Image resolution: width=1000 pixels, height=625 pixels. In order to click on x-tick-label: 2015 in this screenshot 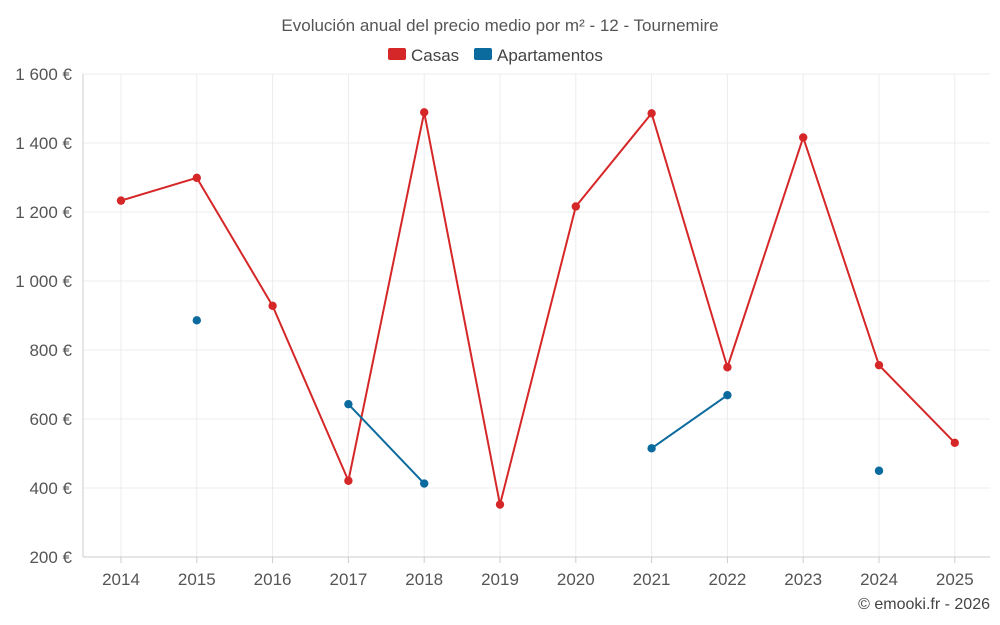, I will do `click(197, 579)`.